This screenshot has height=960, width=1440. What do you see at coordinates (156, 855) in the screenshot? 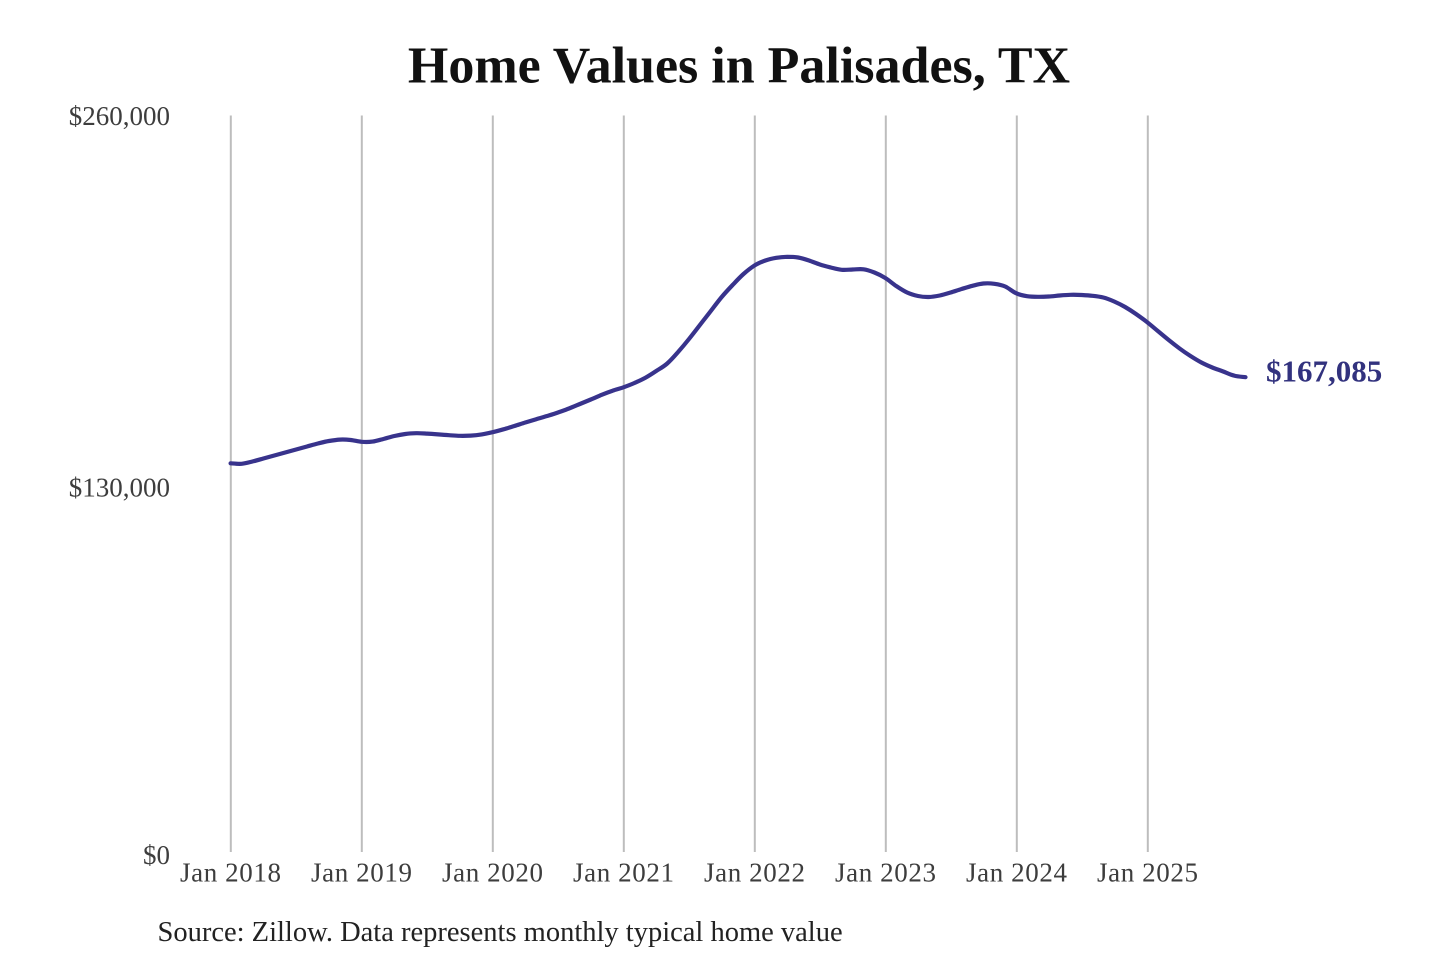
I see `svg-text: $0` at bounding box center [156, 855].